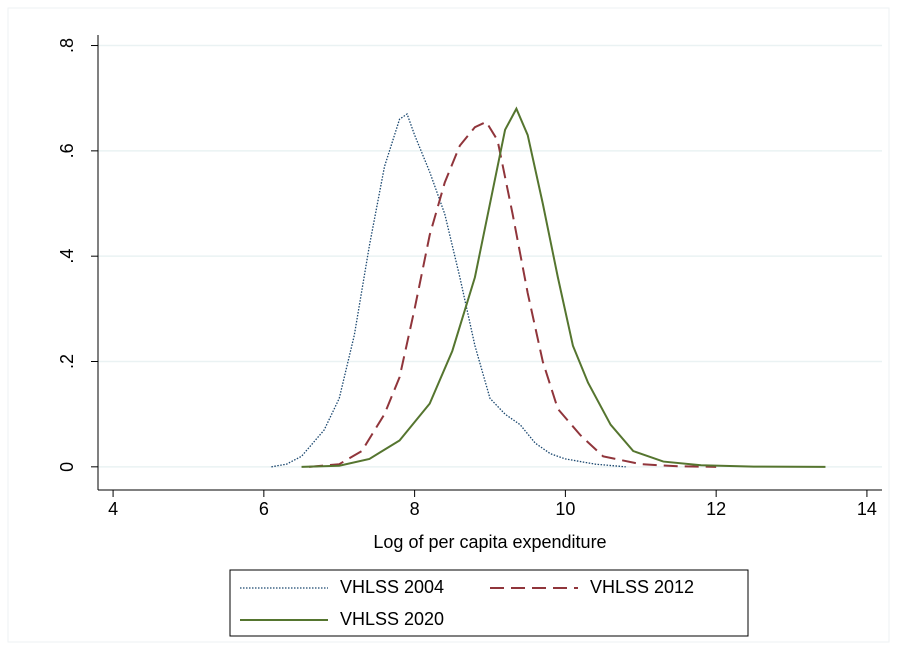  Describe the element at coordinates (716, 509) in the screenshot. I see `x-tick-label: 12` at that location.